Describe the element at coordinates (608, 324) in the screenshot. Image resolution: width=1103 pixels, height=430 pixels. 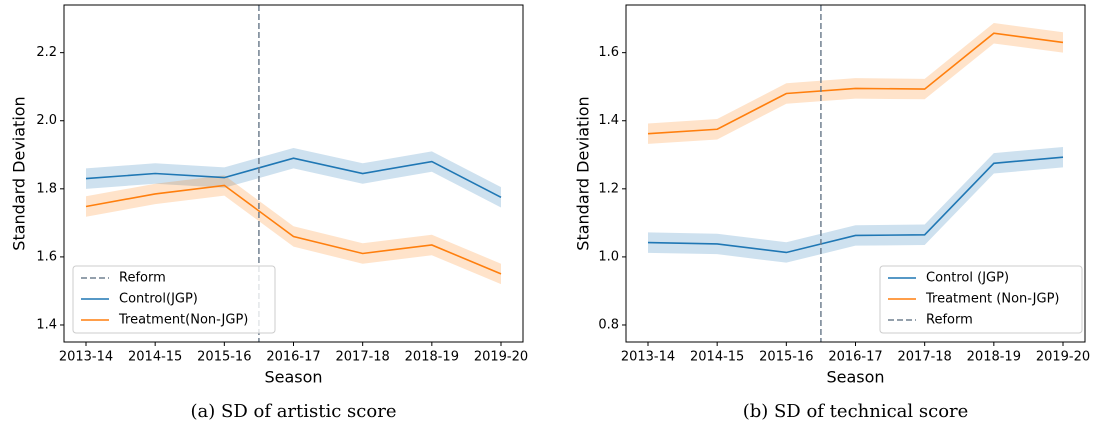
I see `y-tick-label: 0.8` at that location.